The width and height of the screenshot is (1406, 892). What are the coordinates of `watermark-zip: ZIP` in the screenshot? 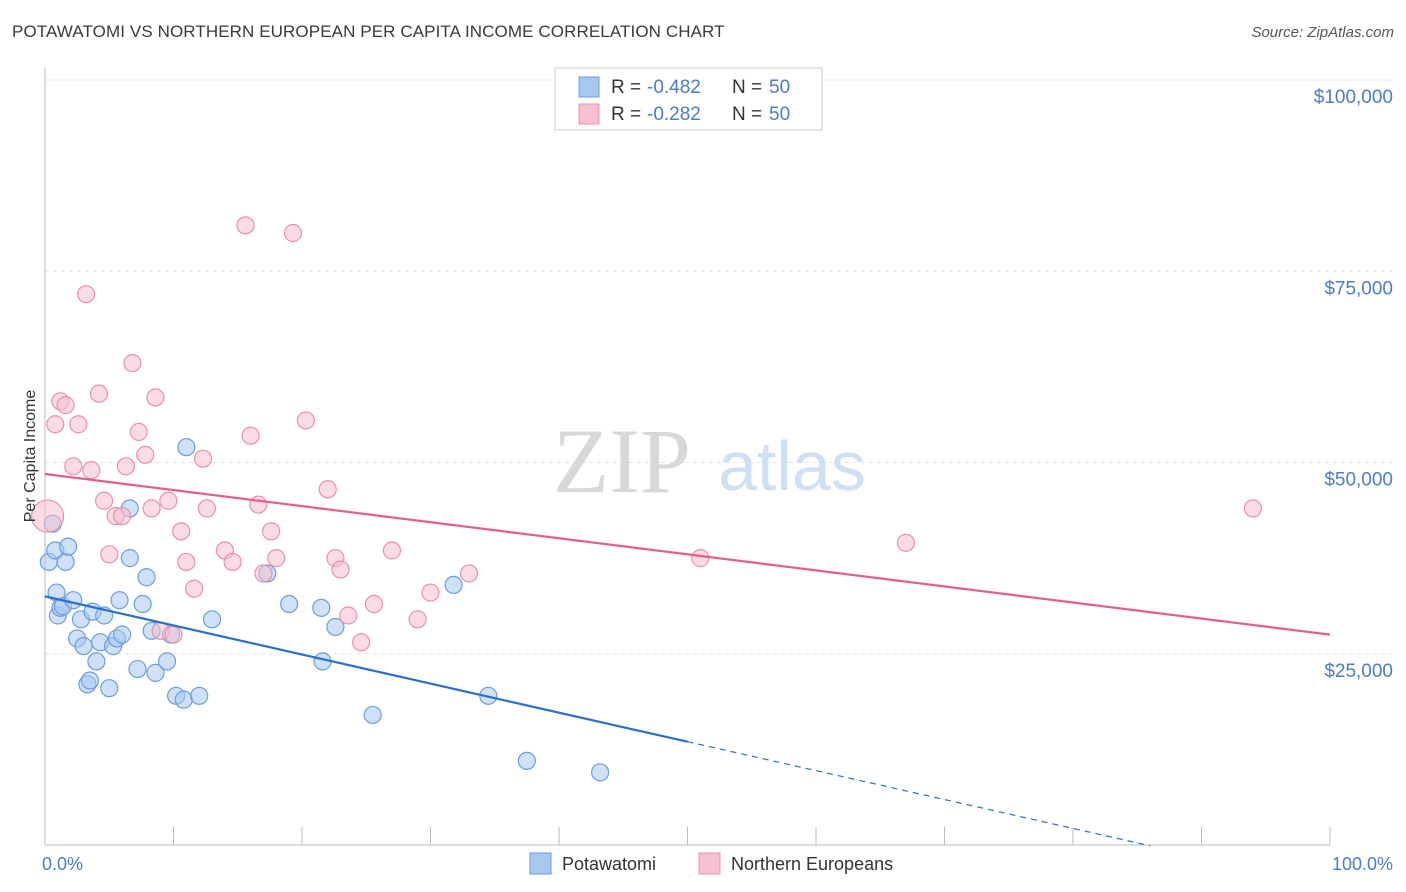 It's located at (622, 461).